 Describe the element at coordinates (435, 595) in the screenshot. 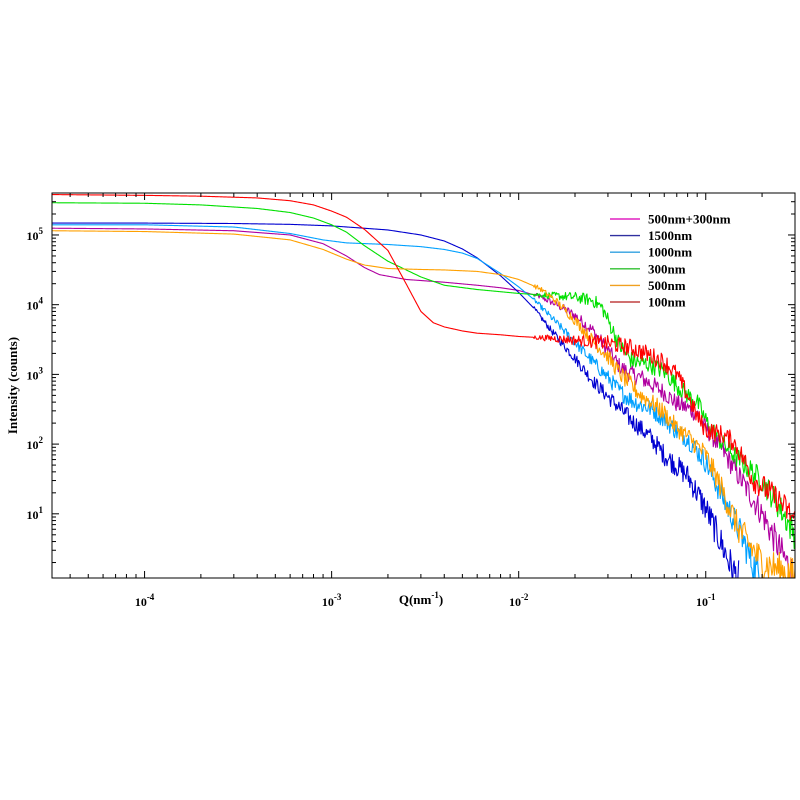

I see `x-axis-label-sup: -1` at that location.